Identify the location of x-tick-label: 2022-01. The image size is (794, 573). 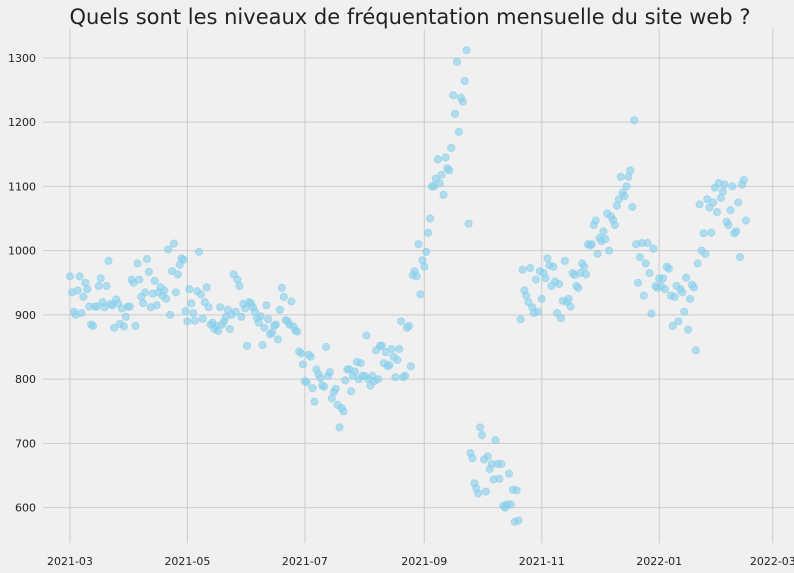
(659, 561).